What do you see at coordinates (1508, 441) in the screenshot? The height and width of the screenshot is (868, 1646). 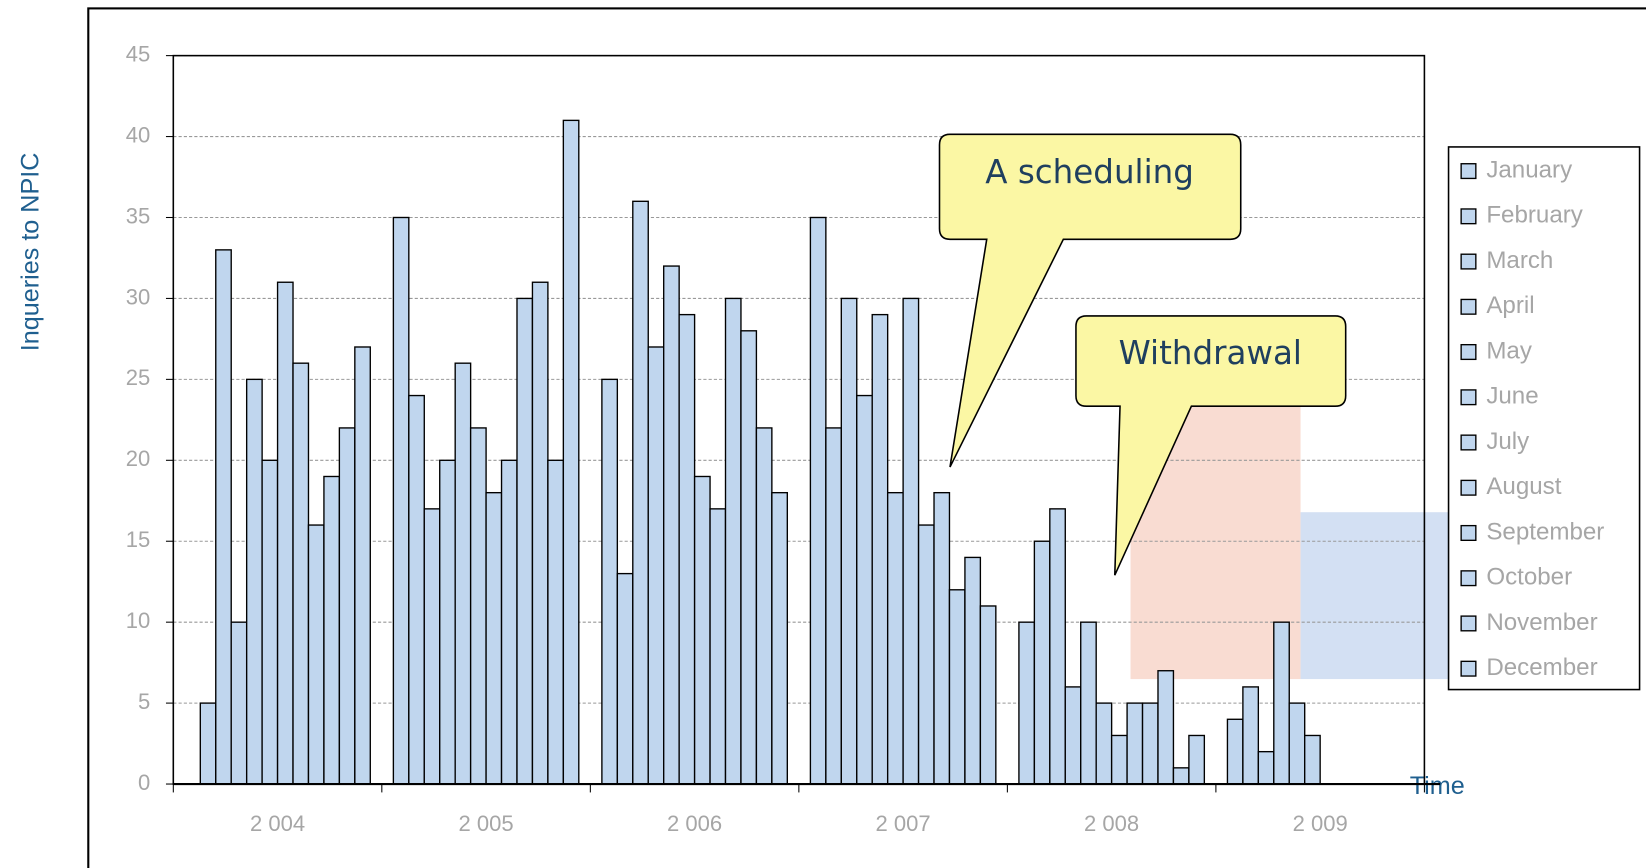 I see `legend-label: July` at bounding box center [1508, 441].